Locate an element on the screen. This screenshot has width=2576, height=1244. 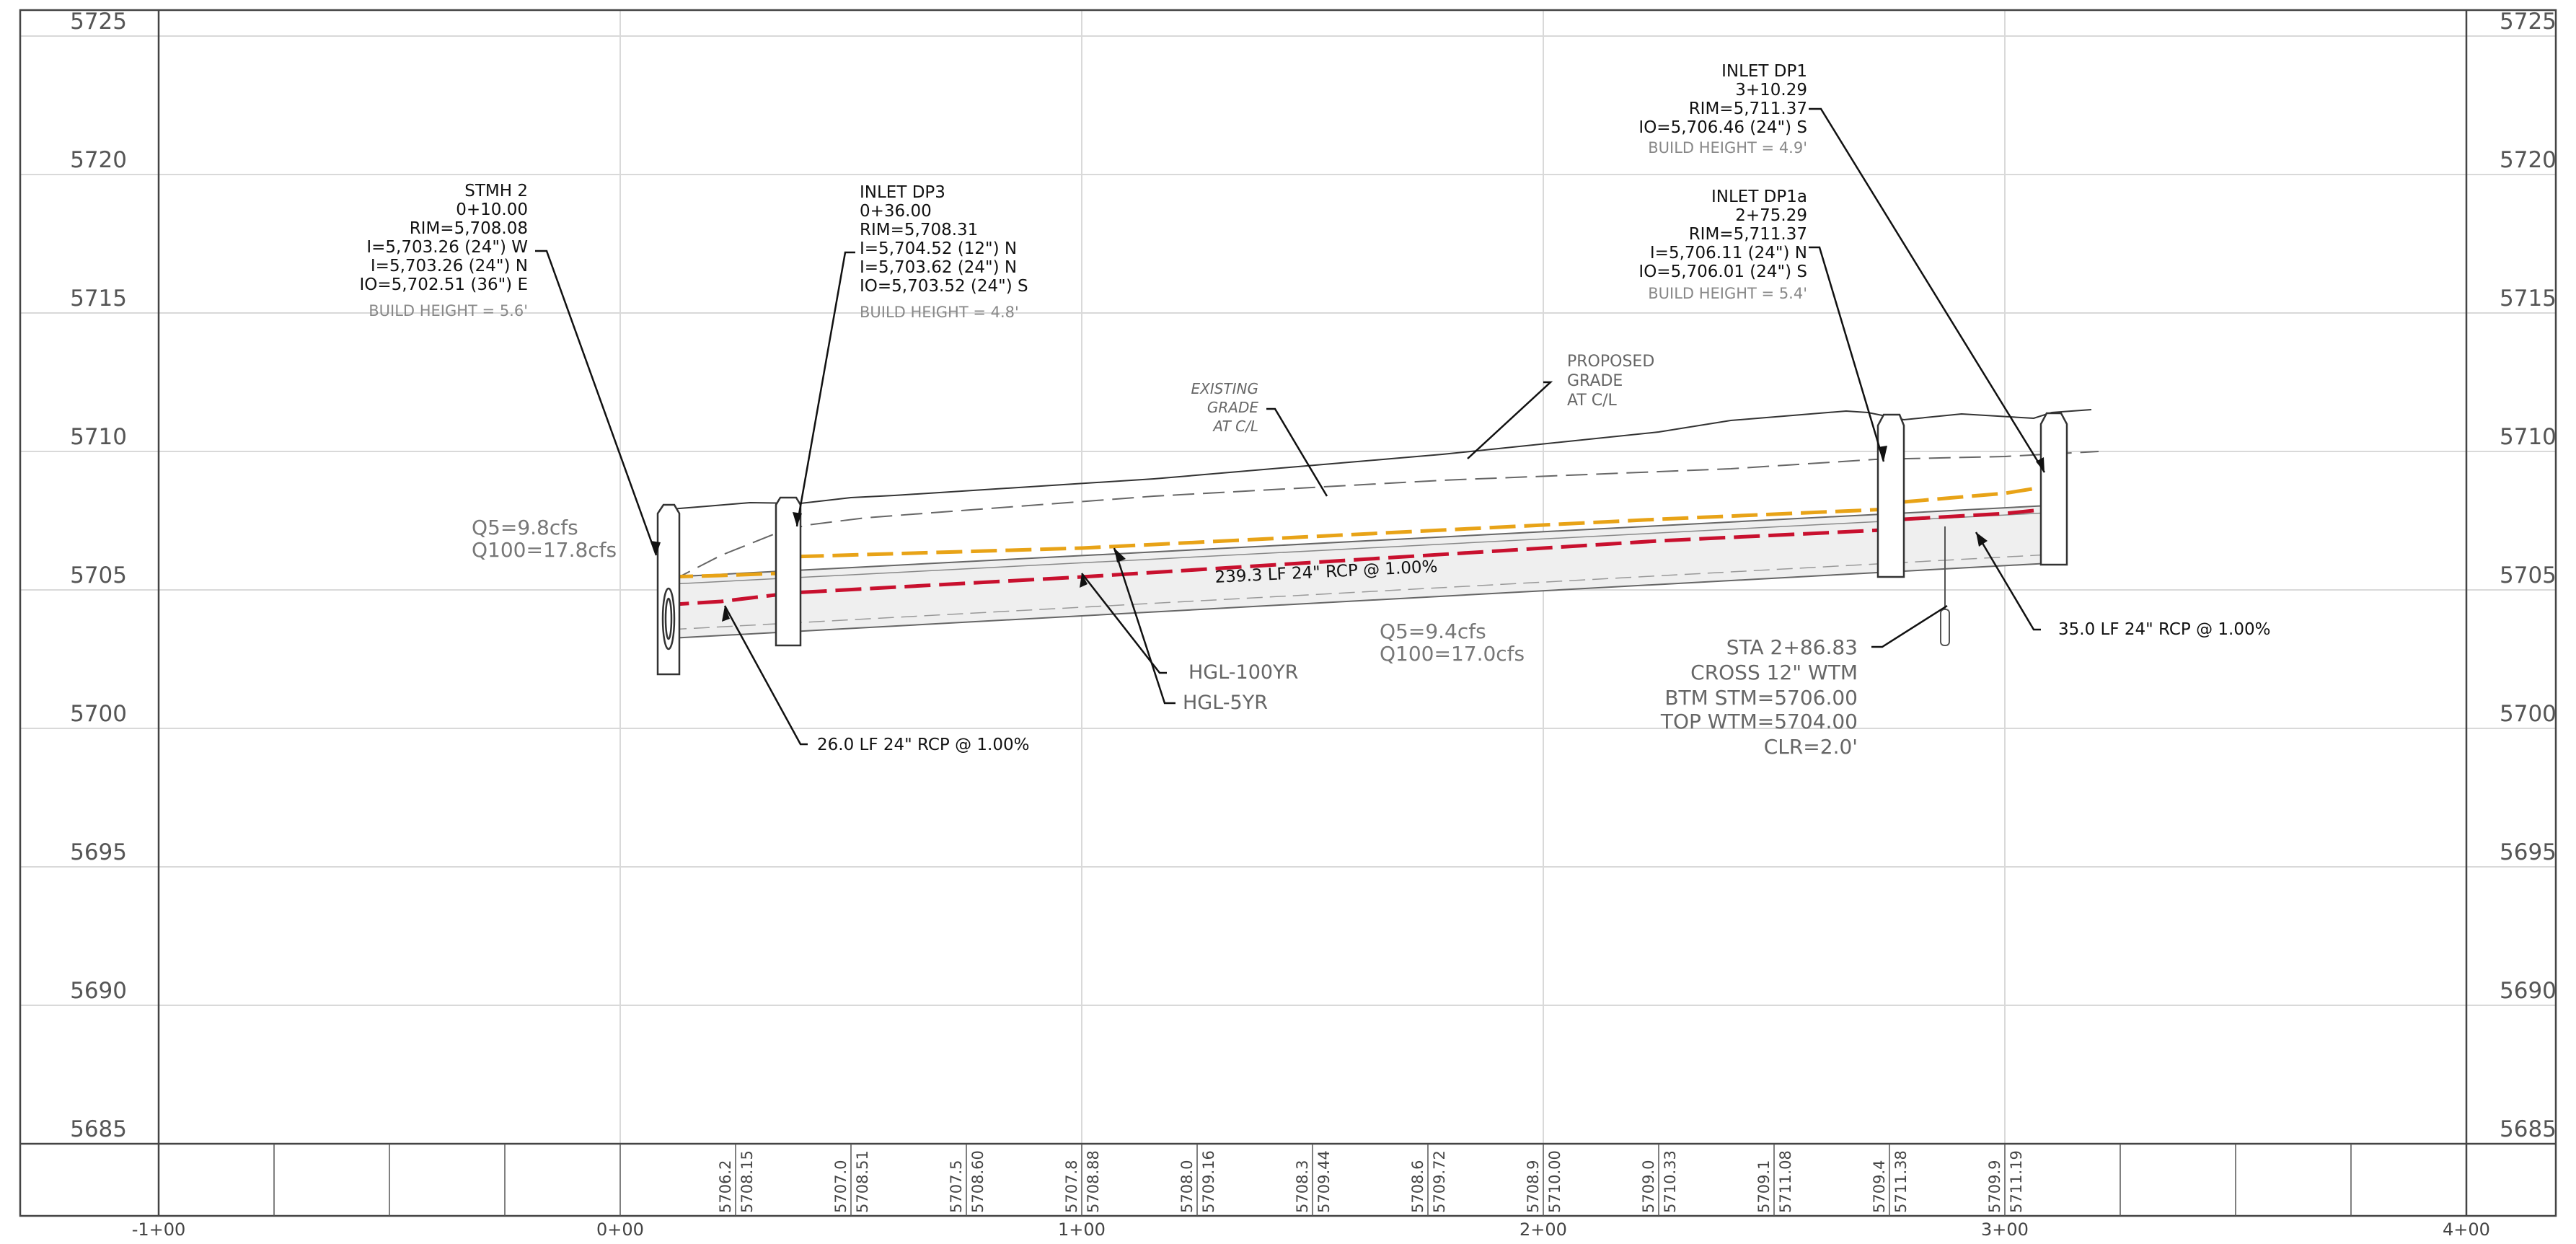
proposed-grade-value: 5708.15 is located at coordinates (747, 1181).